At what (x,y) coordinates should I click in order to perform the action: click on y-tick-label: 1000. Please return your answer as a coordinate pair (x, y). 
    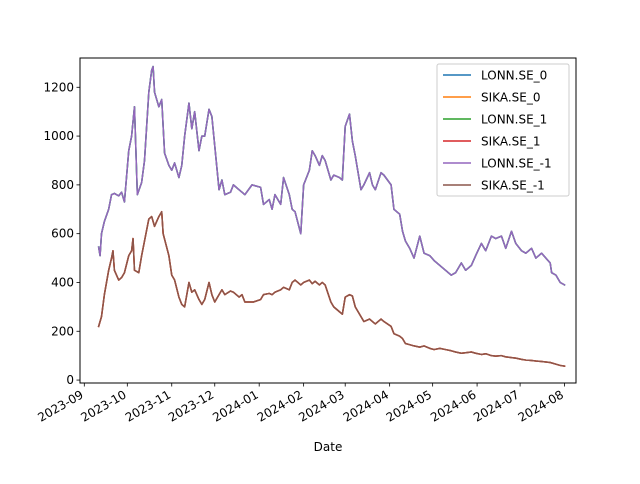
    Looking at the image, I should click on (58, 136).